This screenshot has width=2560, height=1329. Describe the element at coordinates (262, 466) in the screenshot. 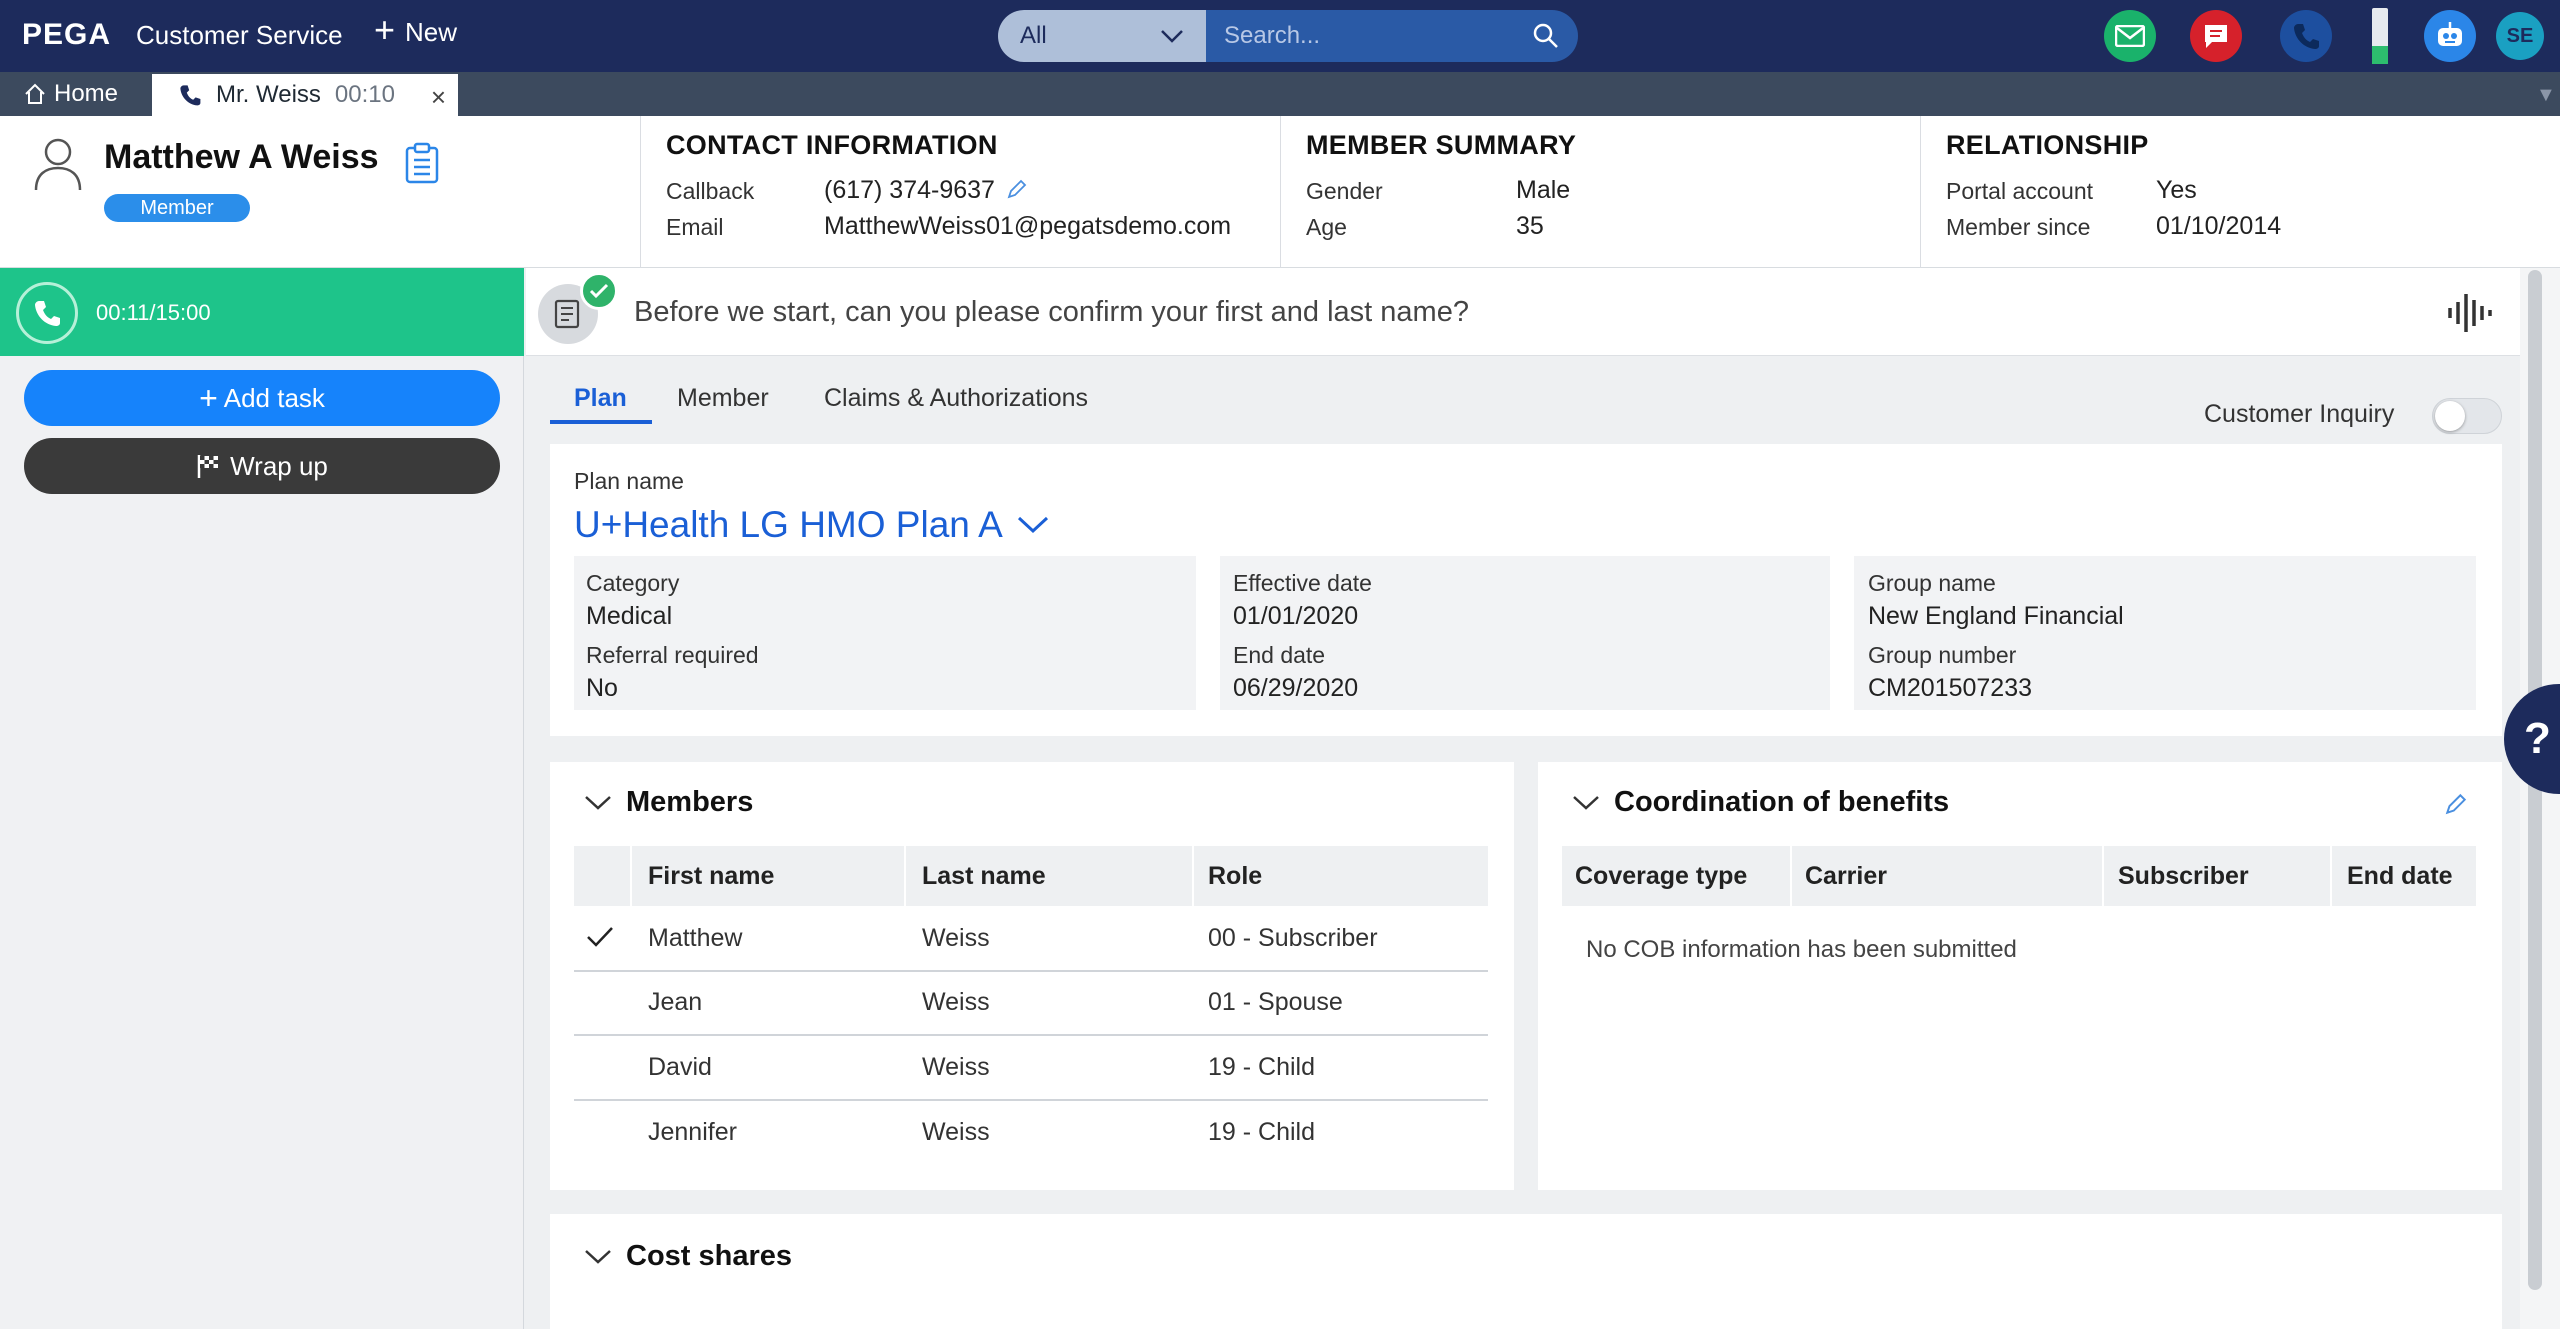

I see `wrap-up-button: Wrap up` at that location.